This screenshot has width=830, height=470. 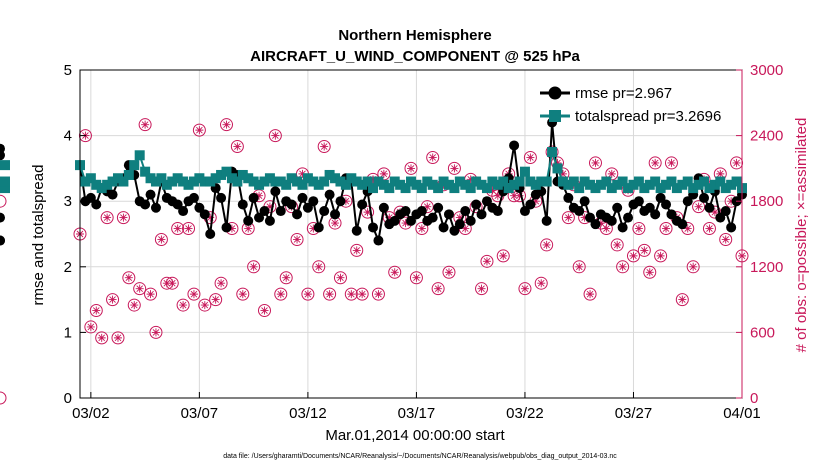 What do you see at coordinates (68, 332) in the screenshot?
I see `y-tick-label: 1` at bounding box center [68, 332].